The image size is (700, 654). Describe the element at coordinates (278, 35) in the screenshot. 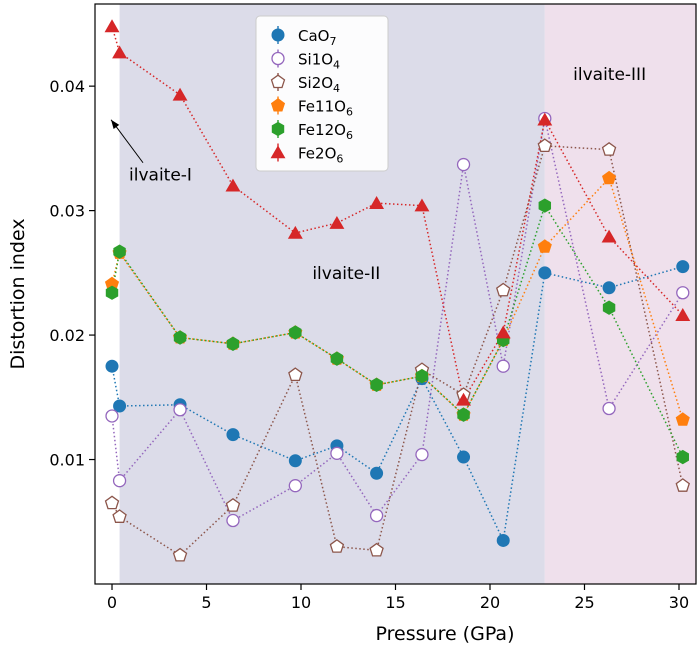

I see `legend-marker-cao7` at that location.